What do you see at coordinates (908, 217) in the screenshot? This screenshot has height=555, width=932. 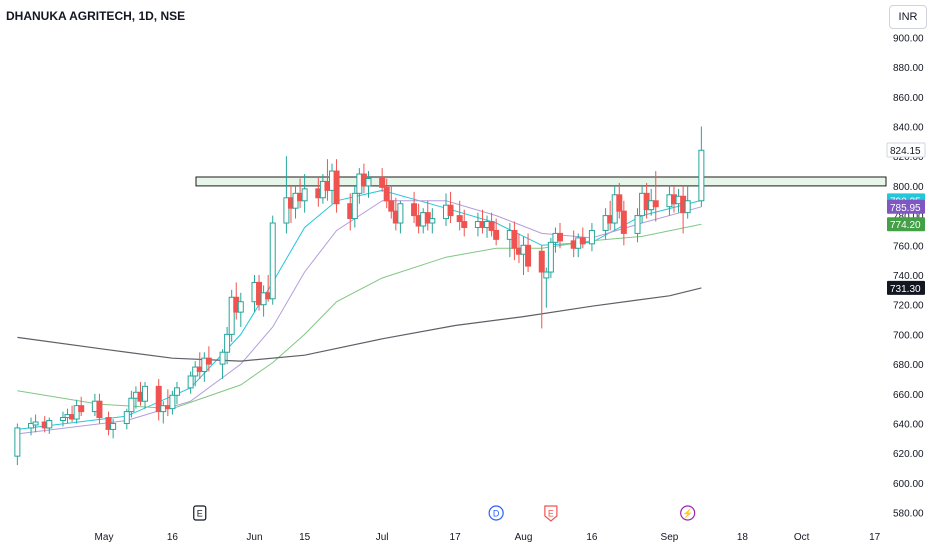 I see `price-tick-label: 780.00` at bounding box center [908, 217].